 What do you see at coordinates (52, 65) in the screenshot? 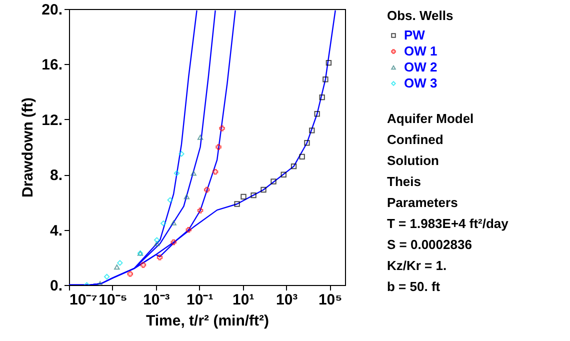
I see `y-tick-label: 16.` at bounding box center [52, 65].